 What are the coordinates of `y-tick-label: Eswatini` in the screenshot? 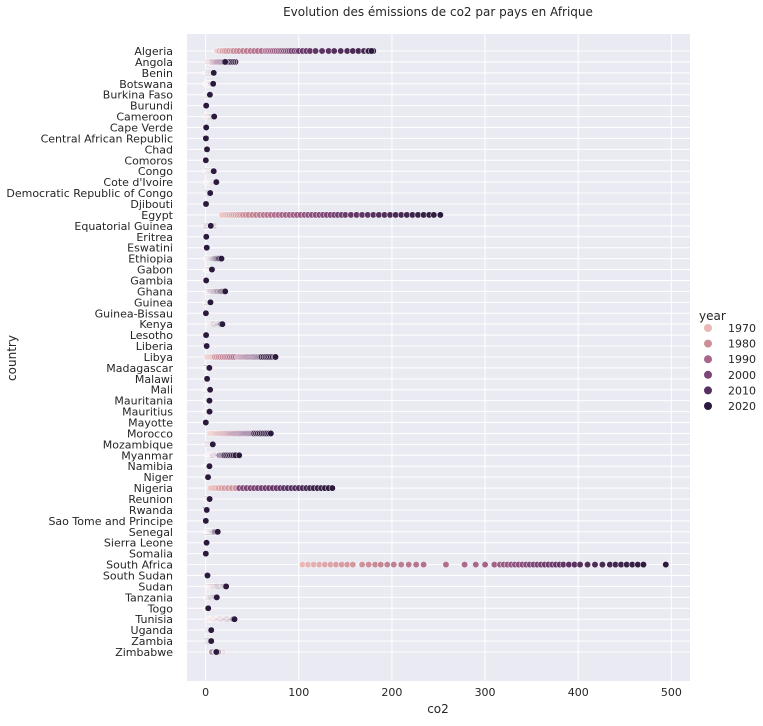 It's located at (150, 248).